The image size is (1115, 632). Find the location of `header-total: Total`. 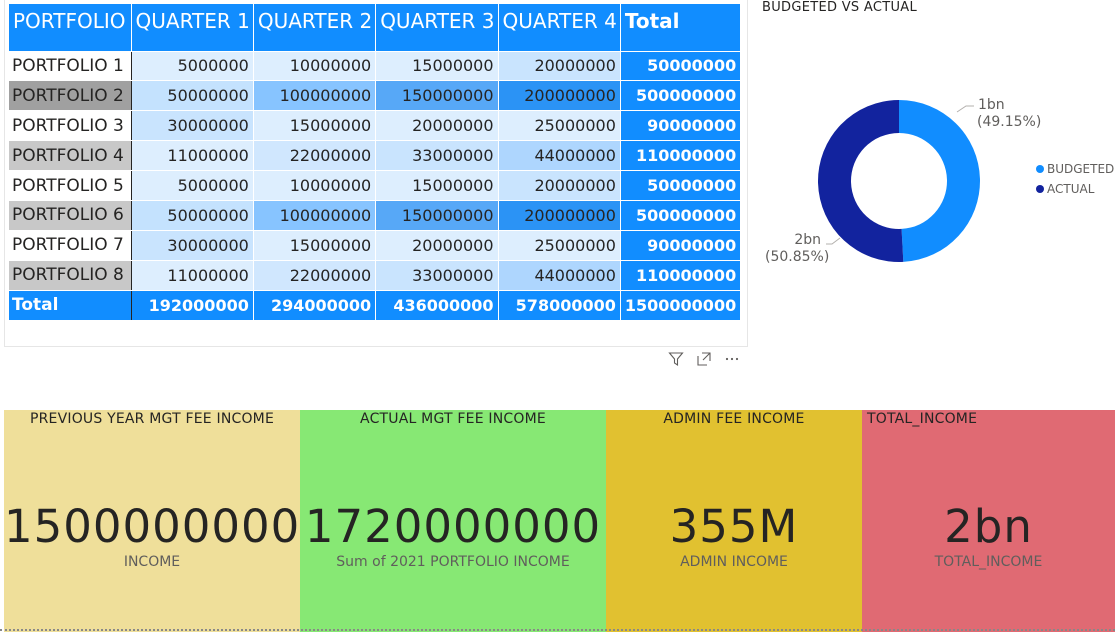

header-total: Total is located at coordinates (681, 28).